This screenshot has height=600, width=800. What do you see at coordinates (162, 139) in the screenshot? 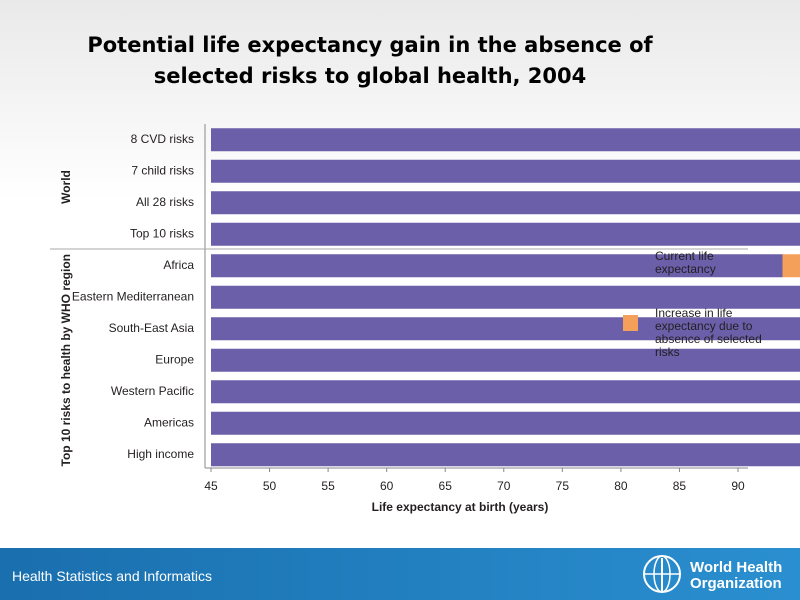
I see `y-tick-label: 8 CVD risks` at bounding box center [162, 139].